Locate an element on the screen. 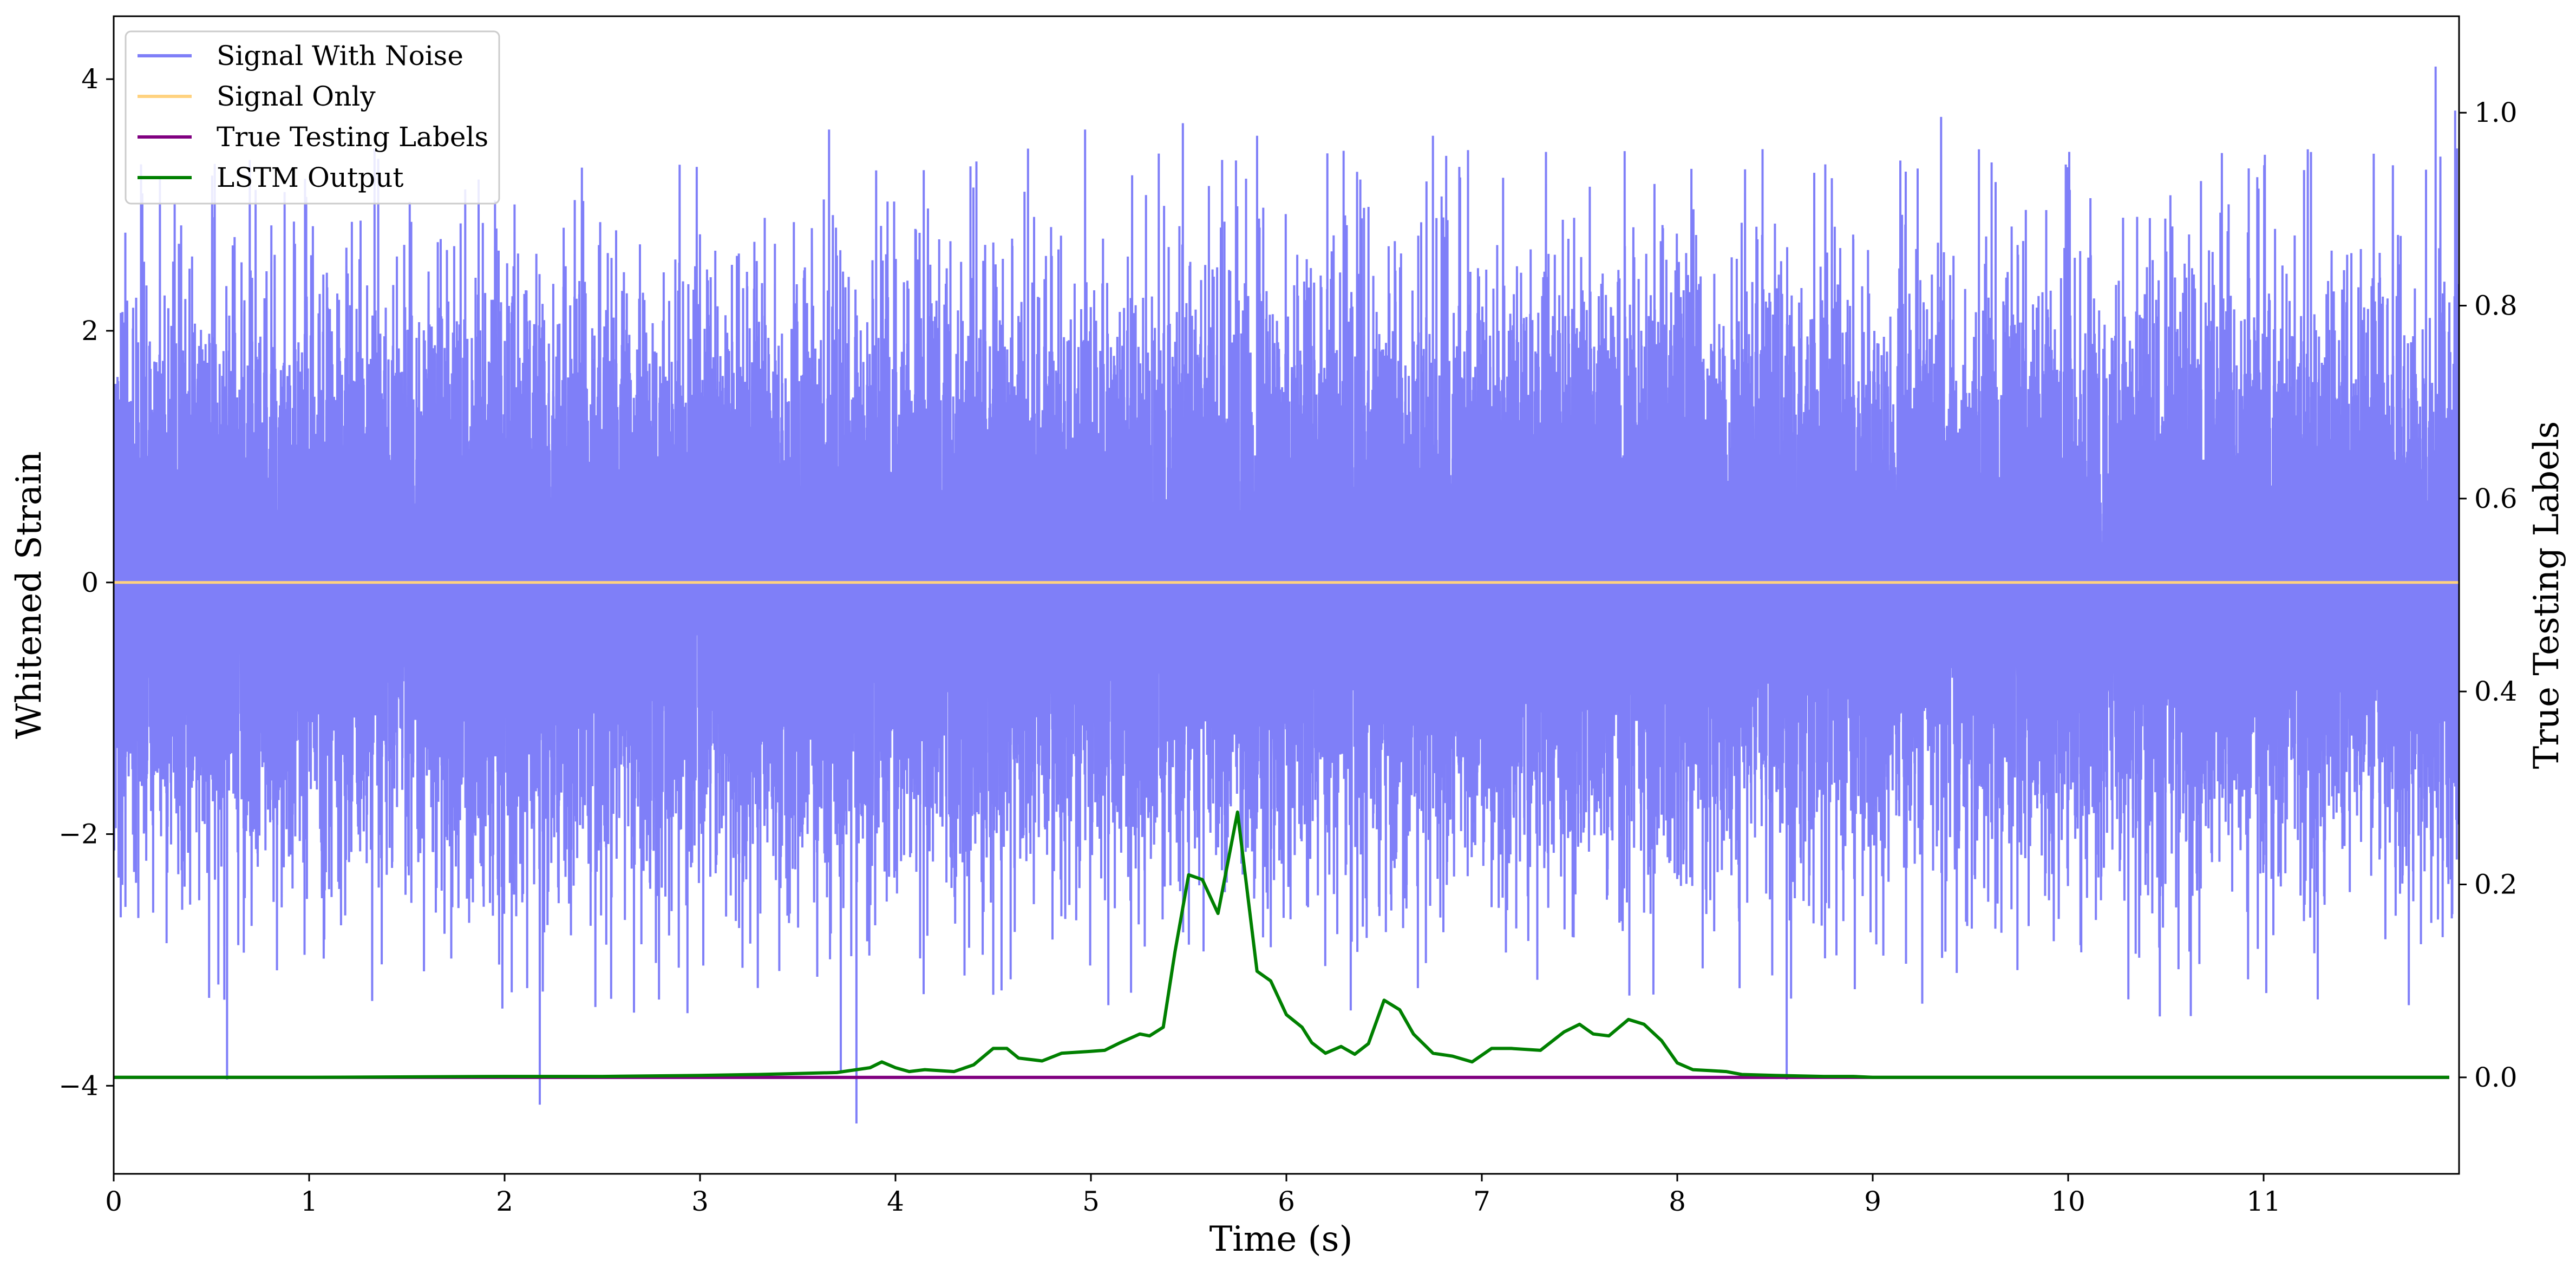 The image size is (2576, 1274). y-right-tick-label: 1.0 is located at coordinates (2496, 112).